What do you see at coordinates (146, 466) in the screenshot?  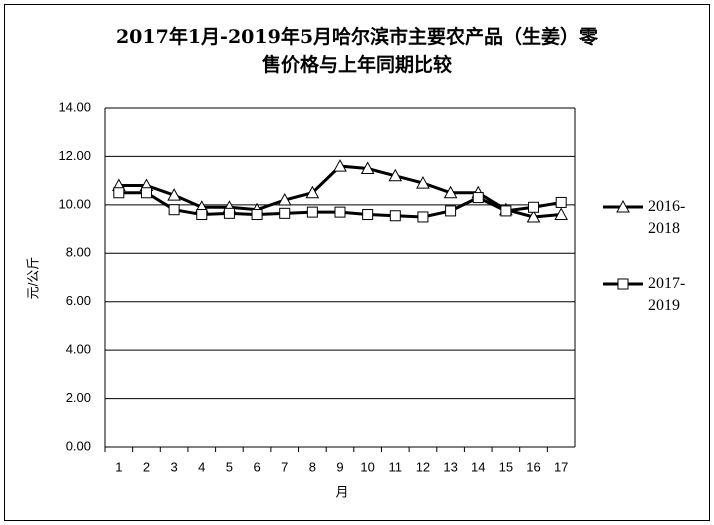 I see `x-tick-label: 2` at bounding box center [146, 466].